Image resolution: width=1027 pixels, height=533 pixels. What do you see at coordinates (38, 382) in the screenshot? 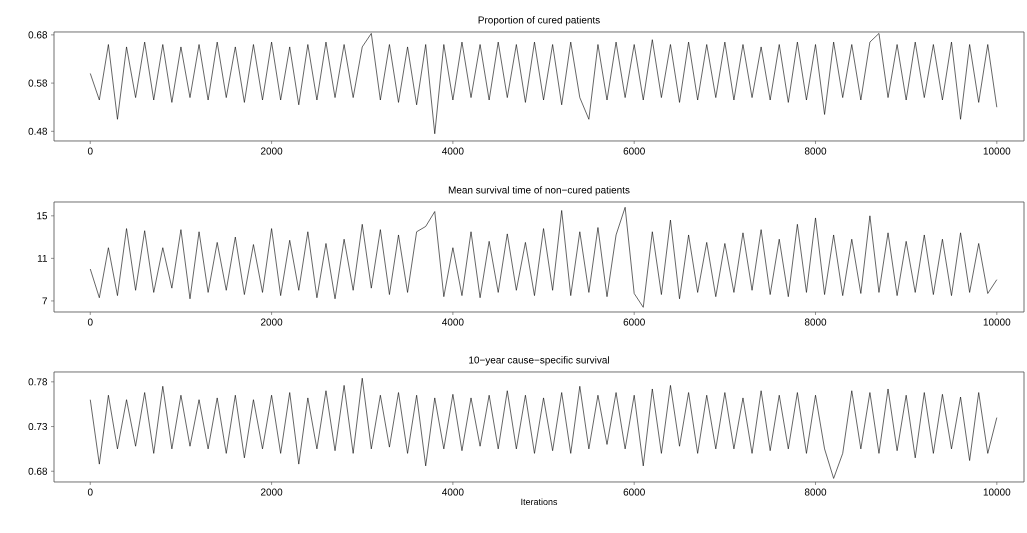
I see `y-tick-label: 0.78` at bounding box center [38, 382].